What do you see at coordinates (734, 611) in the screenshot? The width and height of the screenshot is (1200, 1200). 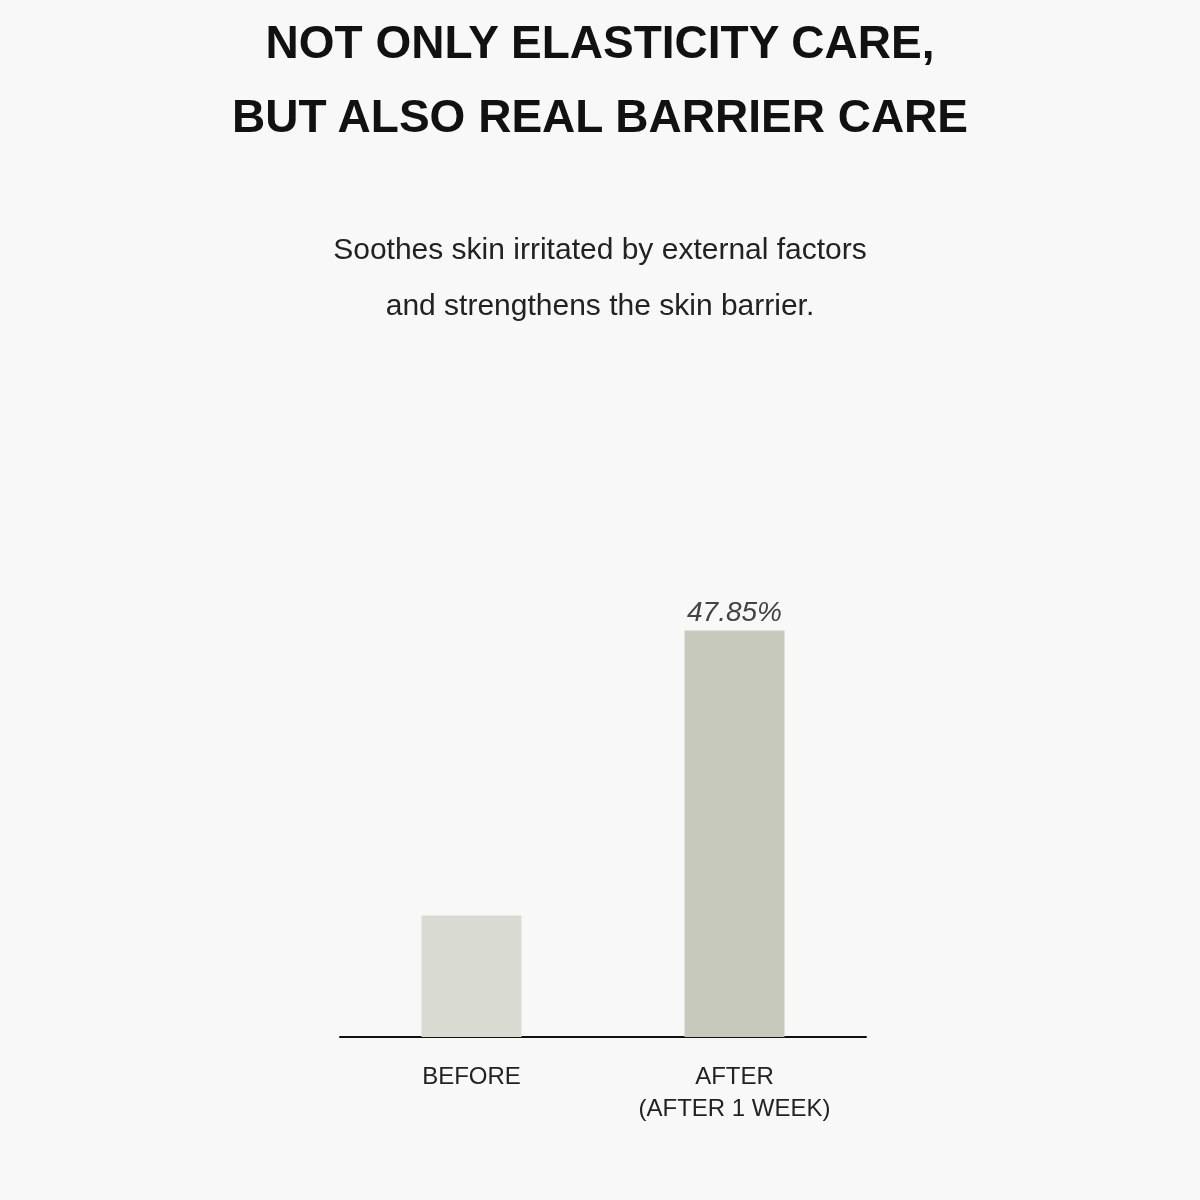 I see `data-label: 47.85%` at bounding box center [734, 611].